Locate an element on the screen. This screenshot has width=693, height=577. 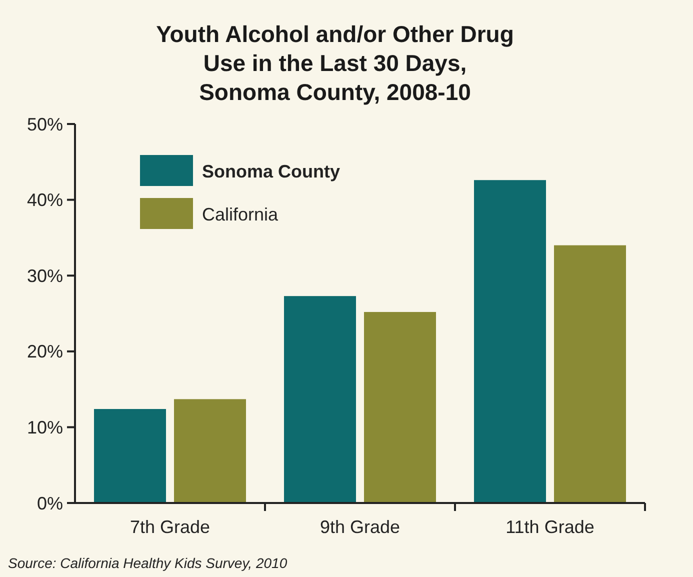
source-note: Source: California Healthy Kids Survey, 2010 is located at coordinates (148, 563).